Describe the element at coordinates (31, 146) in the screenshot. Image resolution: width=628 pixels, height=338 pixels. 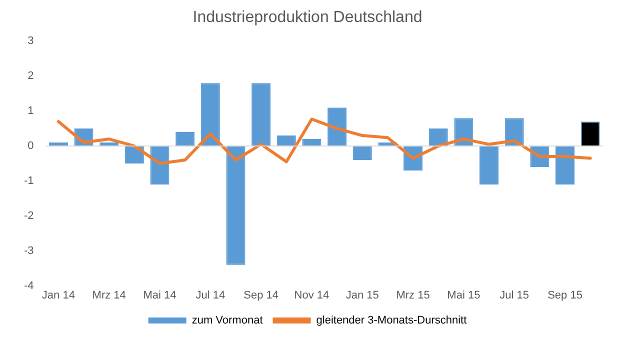
I see `y-tick-label: 0` at that location.